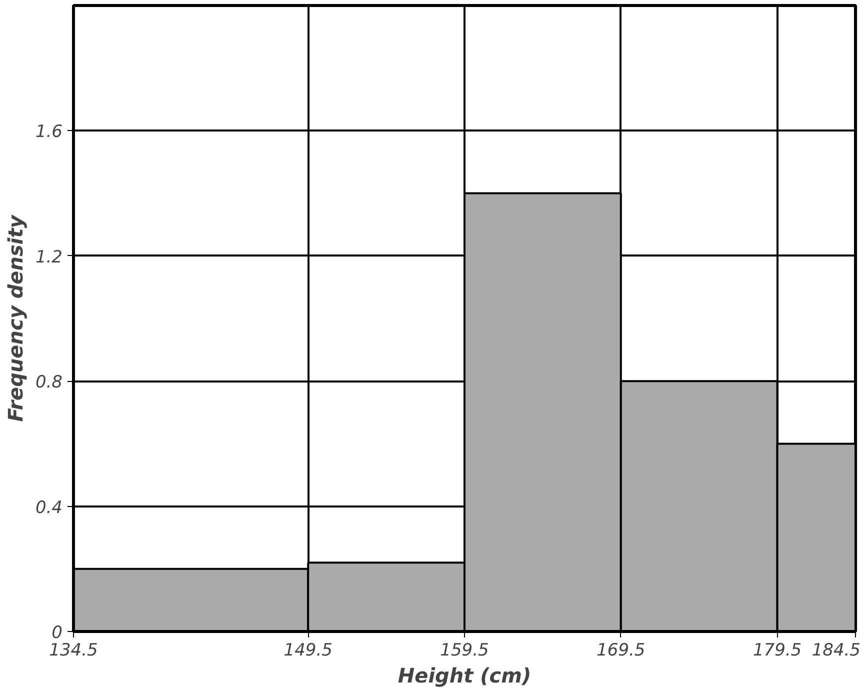  I want to click on x-tick-label: 134.5, so click(73, 650).